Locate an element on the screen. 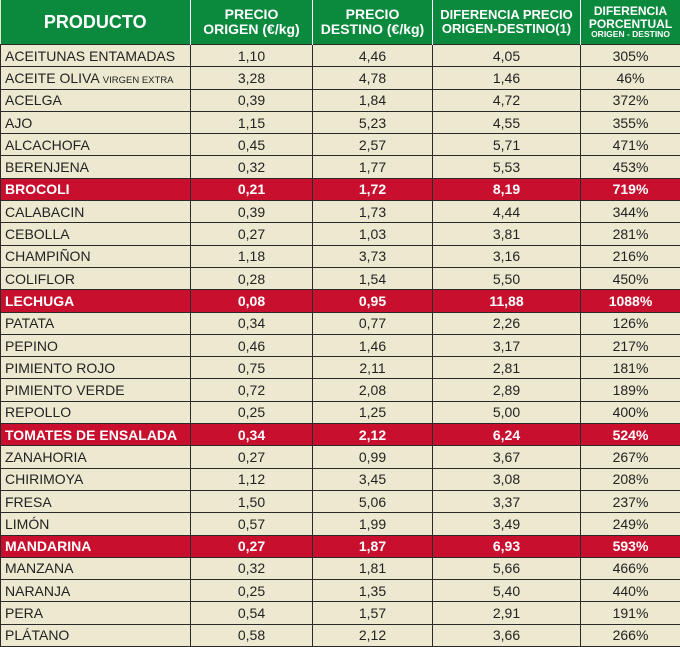 The width and height of the screenshot is (680, 647). diferencia-cell: 3,67 is located at coordinates (507, 457).